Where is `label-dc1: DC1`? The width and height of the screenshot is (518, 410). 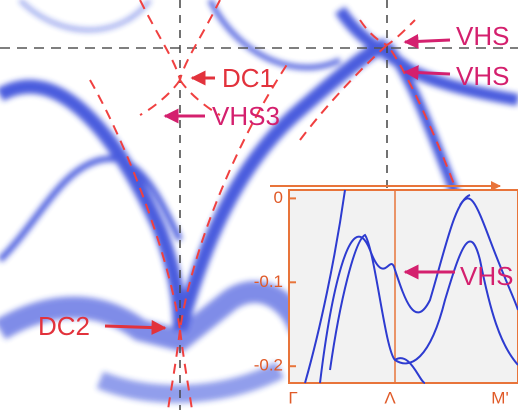 label-dc1: DC1 is located at coordinates (248, 78).